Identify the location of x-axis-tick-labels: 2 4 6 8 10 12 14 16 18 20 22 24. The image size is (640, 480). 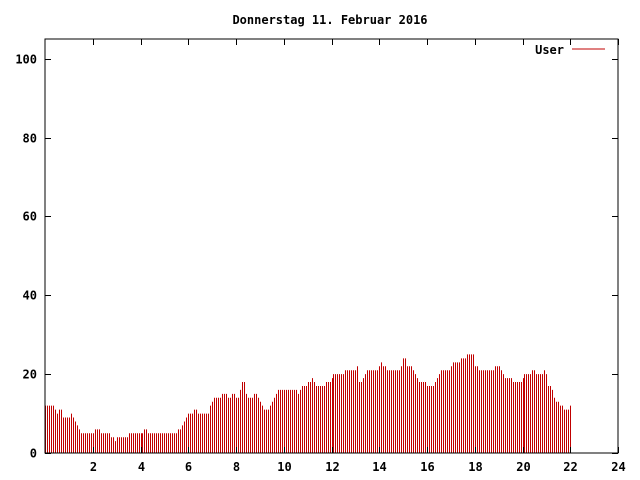
(358, 467).